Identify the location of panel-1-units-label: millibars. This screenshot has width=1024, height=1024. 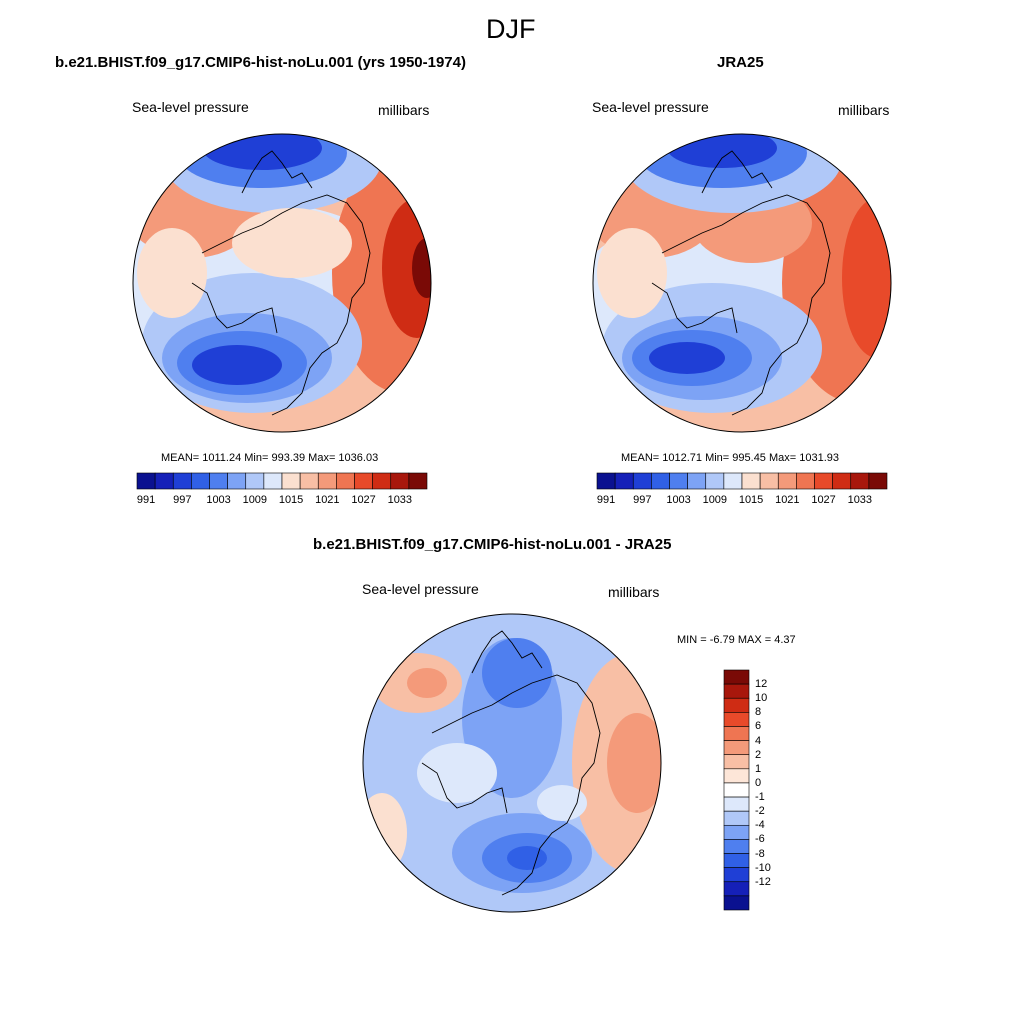
(404, 110).